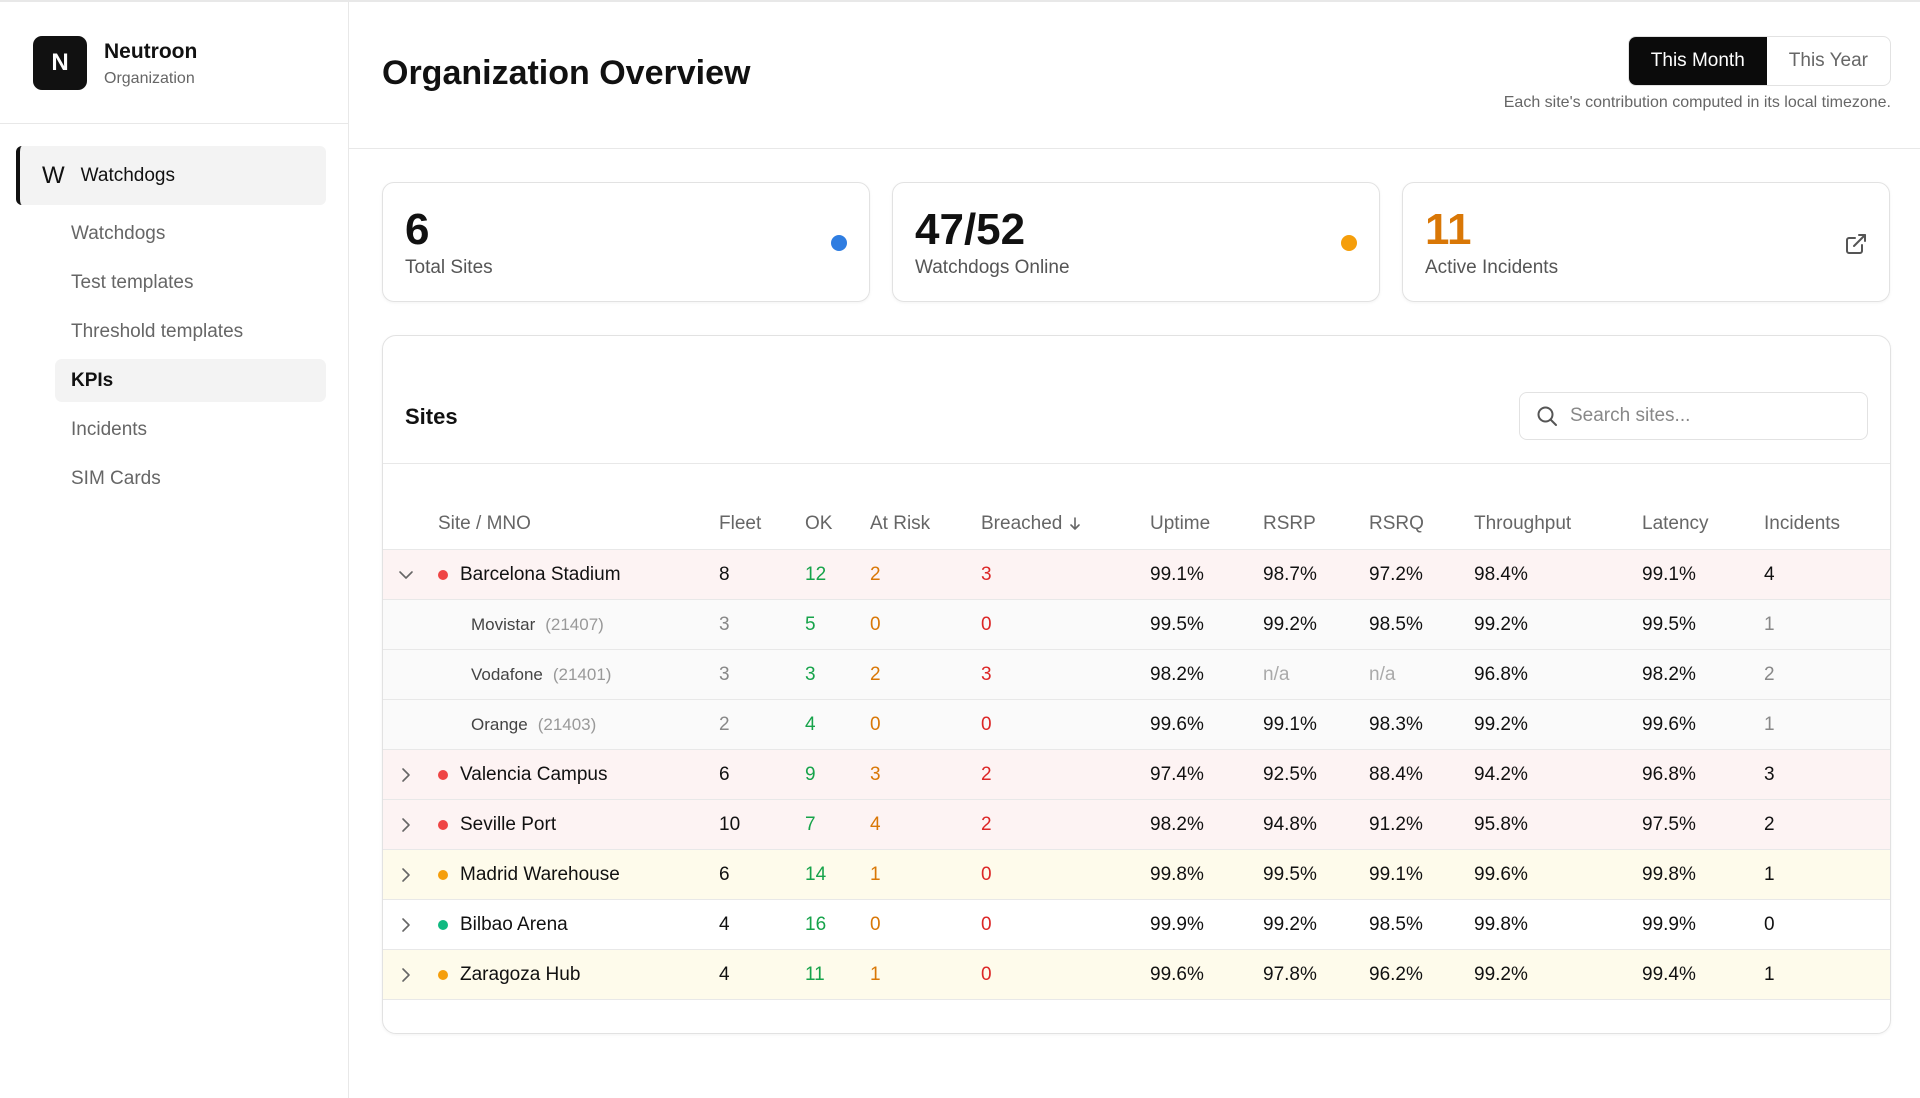 The image size is (1920, 1098). Describe the element at coordinates (508, 824) in the screenshot. I see `site-name: Seville Port` at that location.